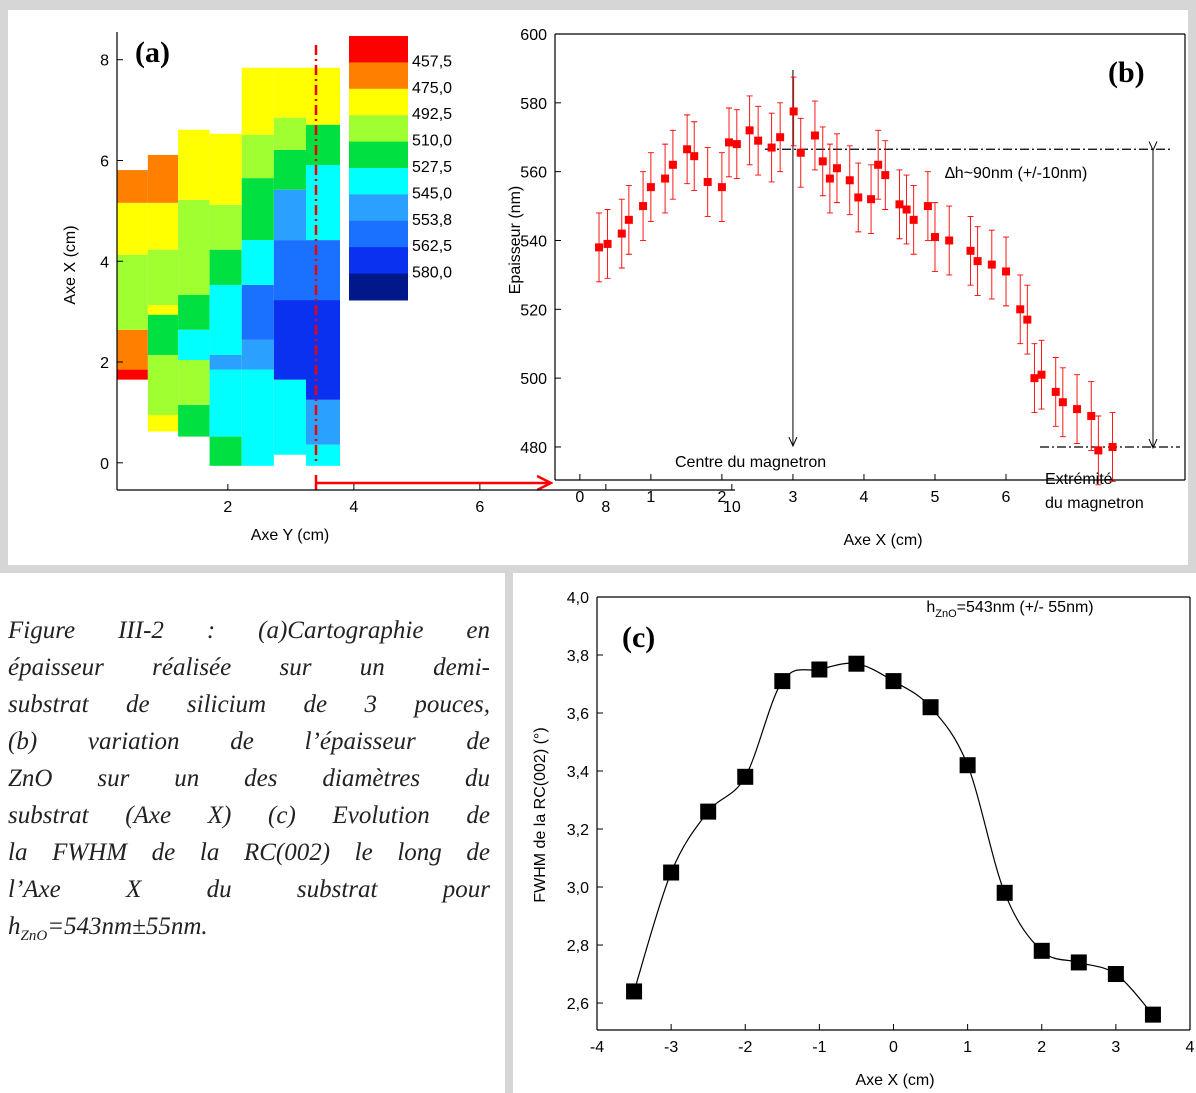  What do you see at coordinates (578, 772) in the screenshot?
I see `y-tick-label: 3,4` at bounding box center [578, 772].